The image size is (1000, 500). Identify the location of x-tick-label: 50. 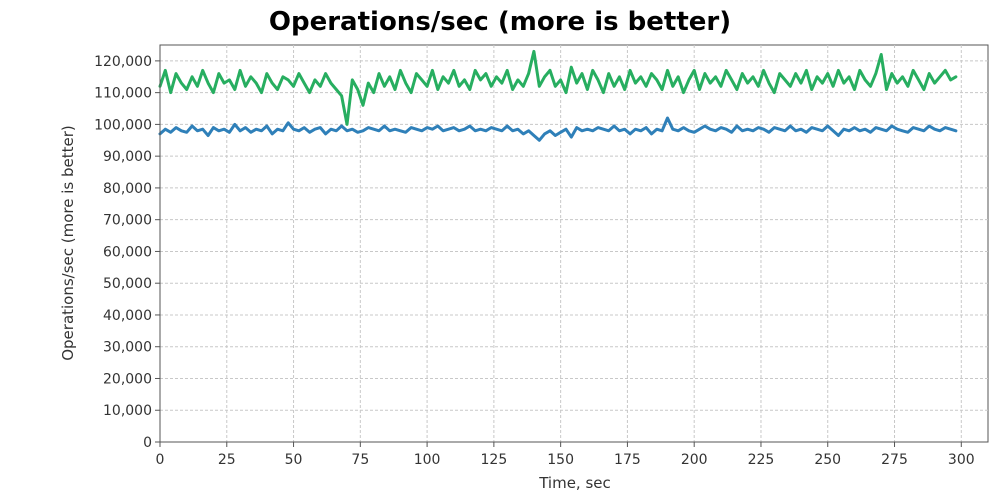
(294, 460).